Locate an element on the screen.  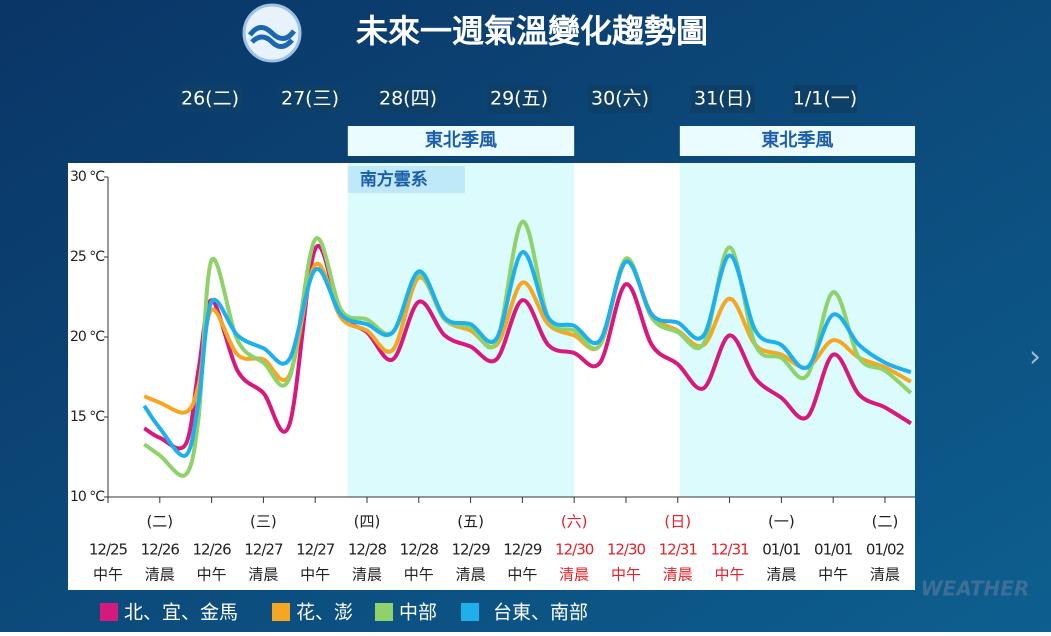
title: 未來一週氣溫變化趨勢圖 is located at coordinates (532, 31).